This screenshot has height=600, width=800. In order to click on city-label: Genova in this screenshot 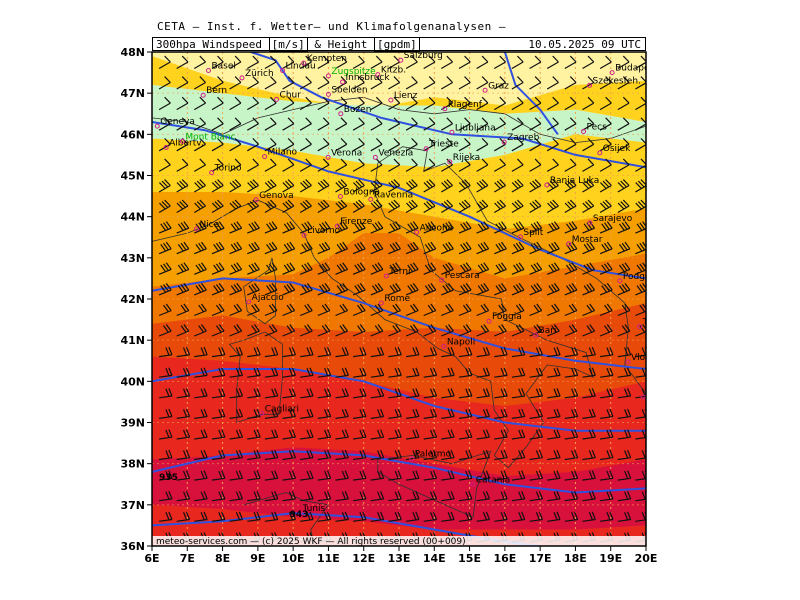, I will do `click(276, 196)`.